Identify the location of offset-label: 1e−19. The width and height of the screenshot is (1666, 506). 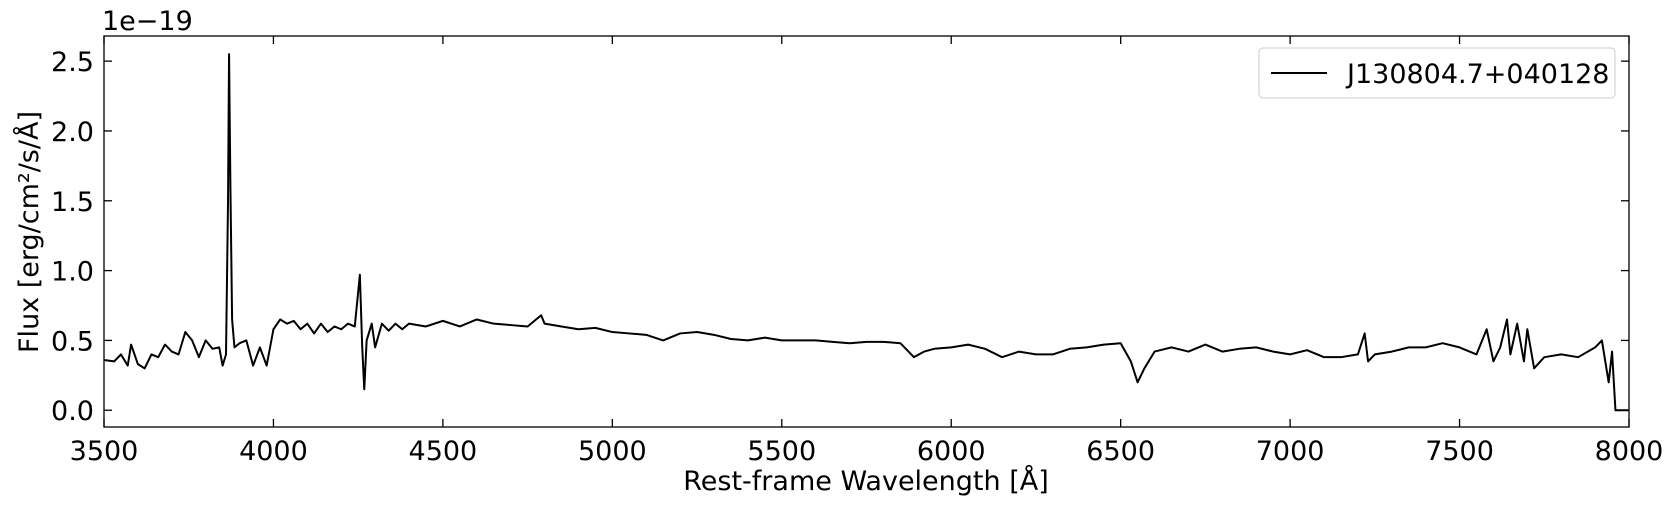
(147, 21).